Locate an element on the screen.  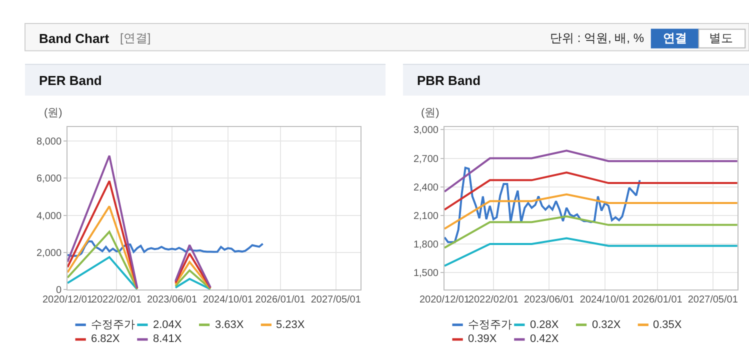
y-tick-label: 2,400 is located at coordinates (426, 188).